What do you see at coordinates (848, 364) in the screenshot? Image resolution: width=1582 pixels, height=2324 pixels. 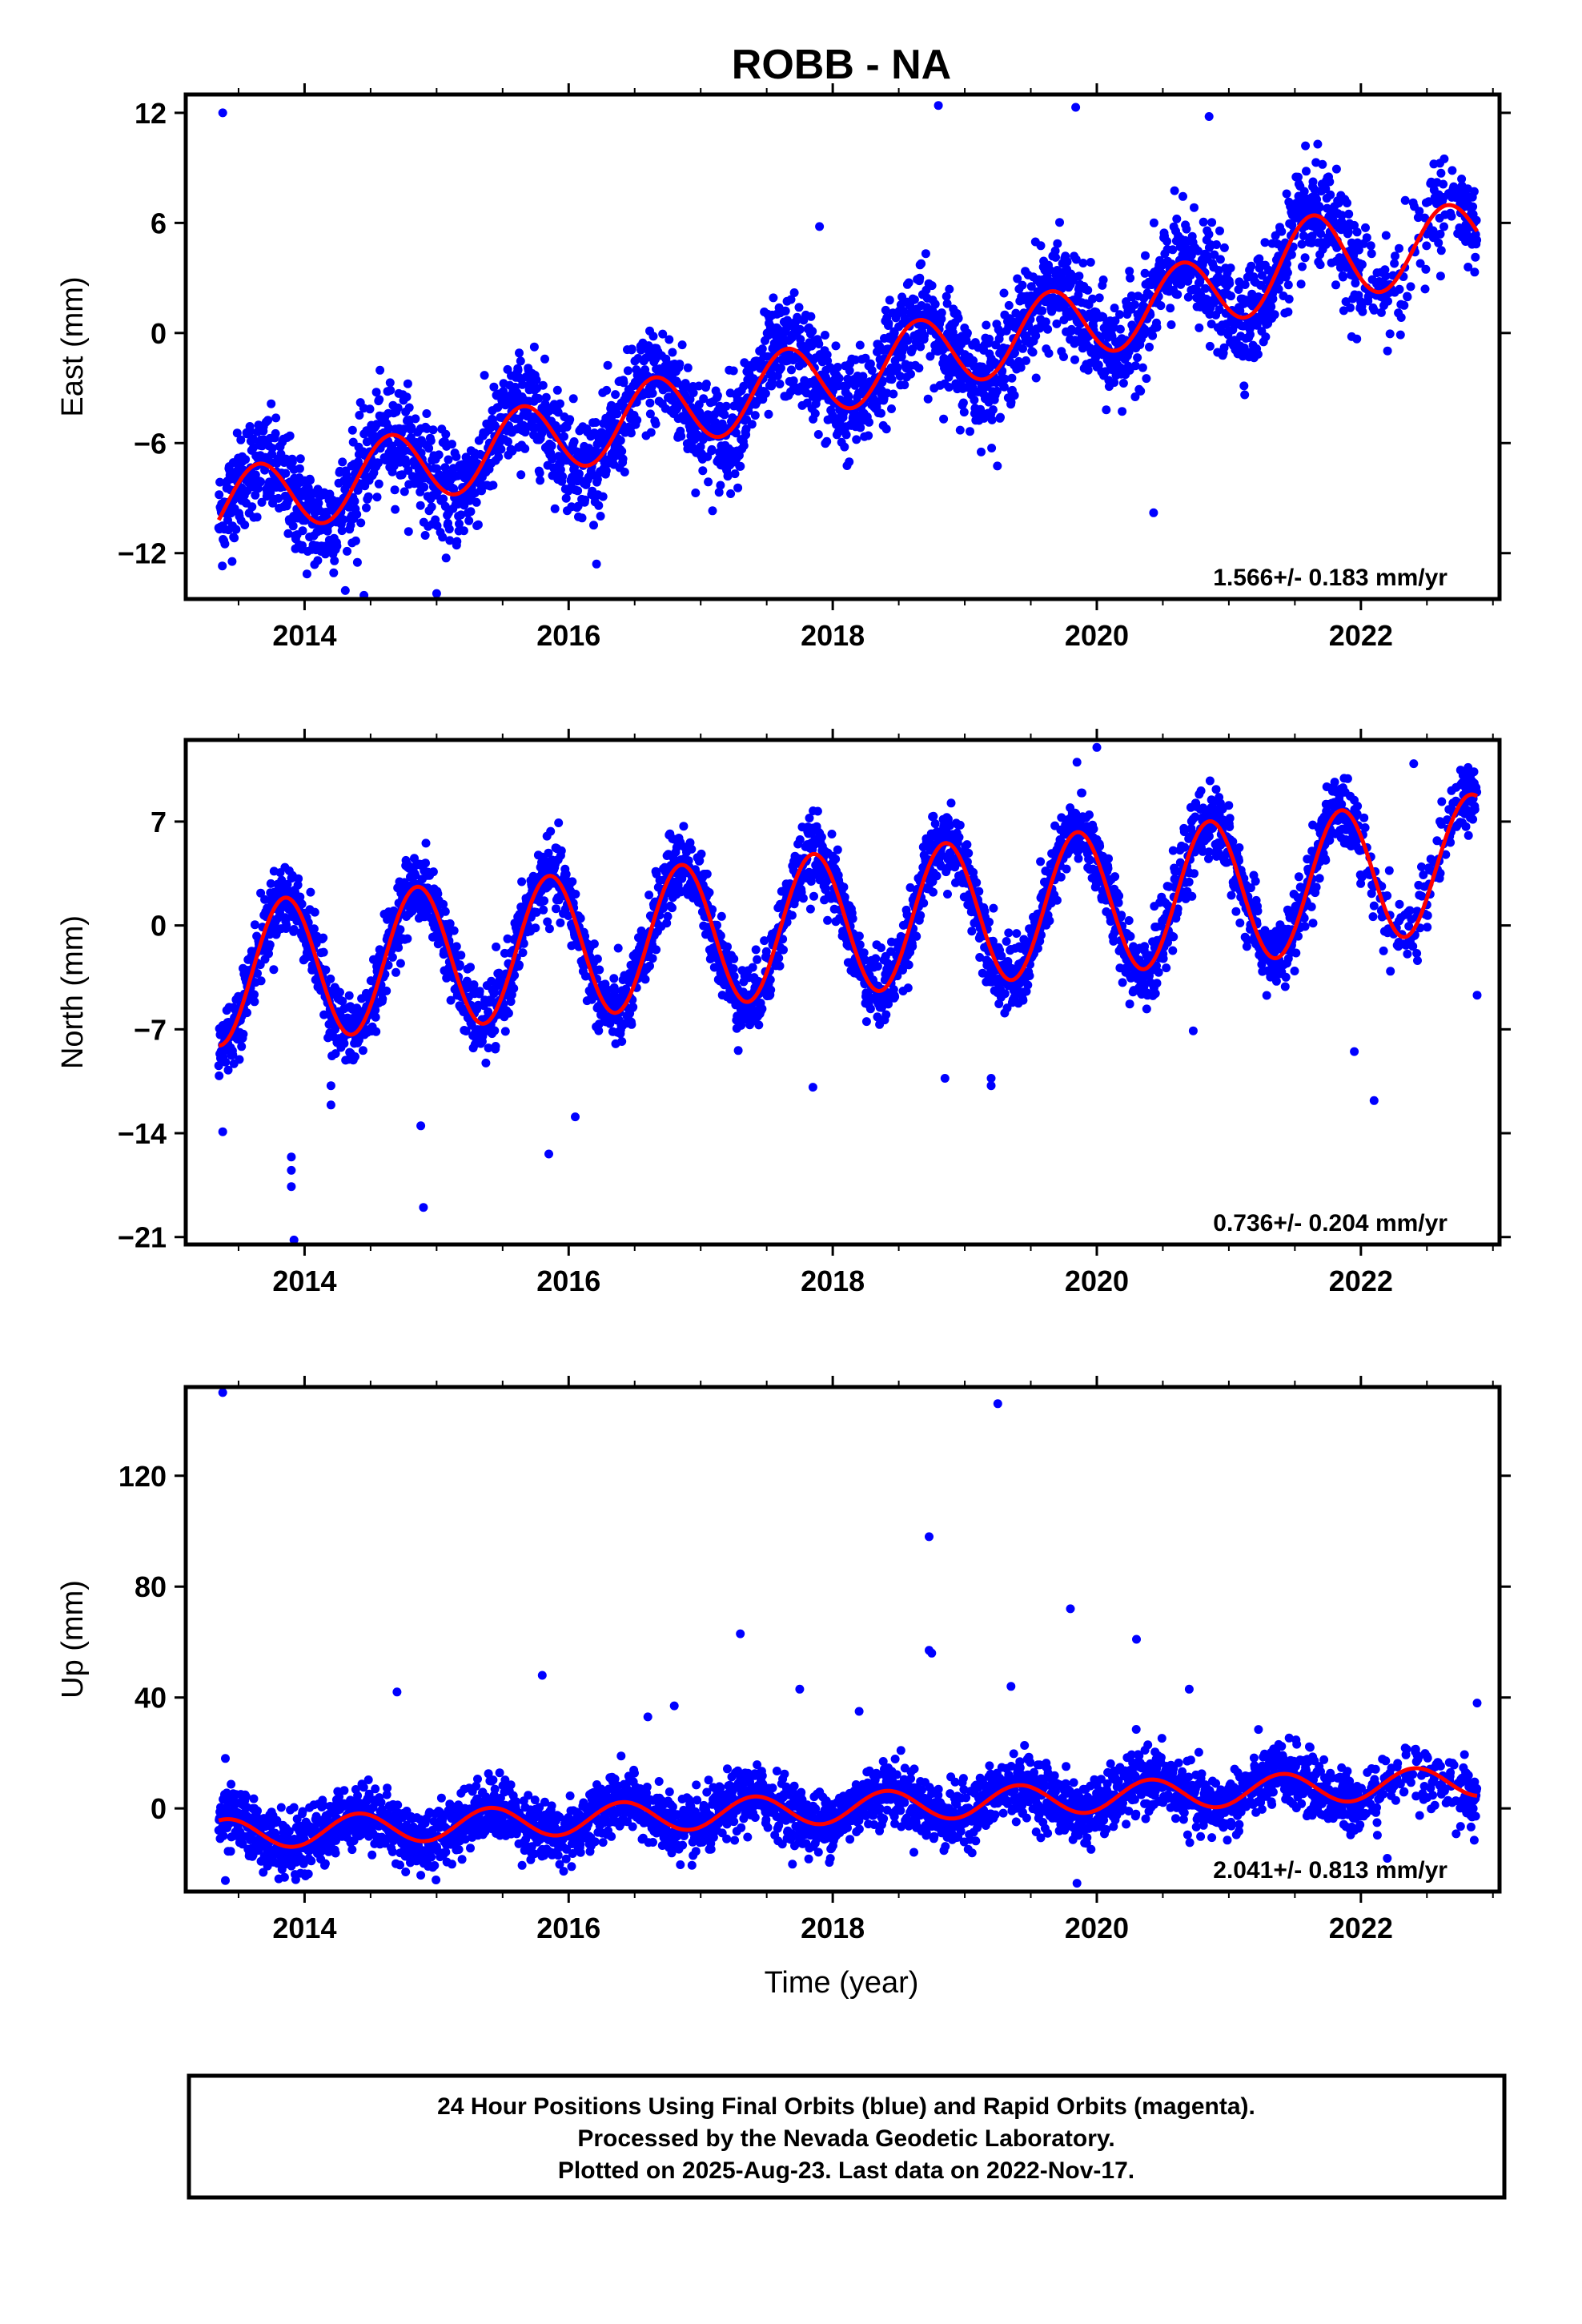 I see `east-model-curve` at bounding box center [848, 364].